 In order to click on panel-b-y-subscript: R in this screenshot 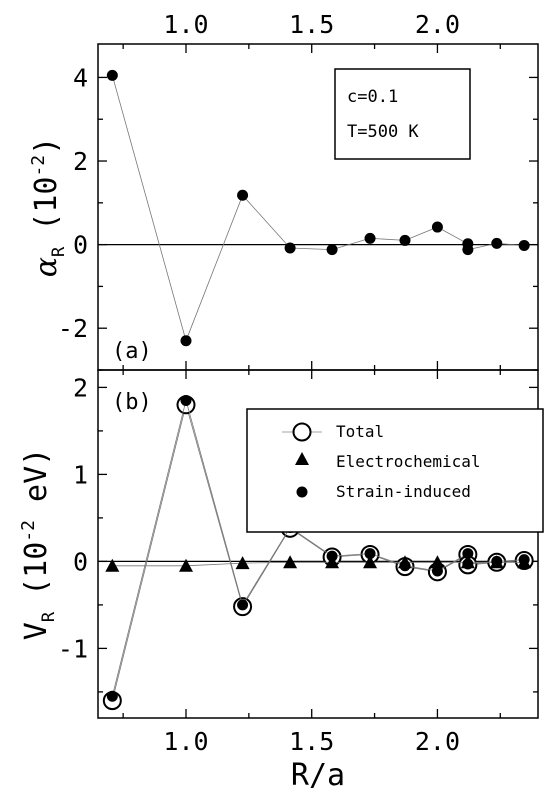, I will do `click(49, 616)`.